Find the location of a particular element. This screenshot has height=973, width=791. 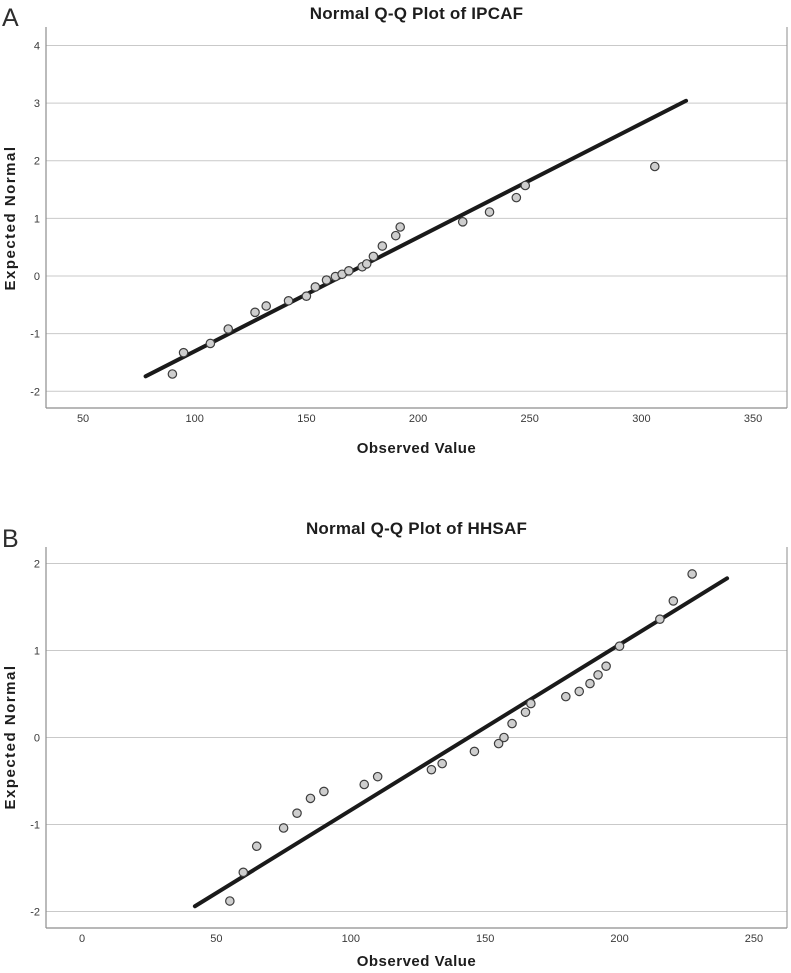

chart-title-b: Normal Q-Q Plot of HHSAF is located at coordinates (416, 528).